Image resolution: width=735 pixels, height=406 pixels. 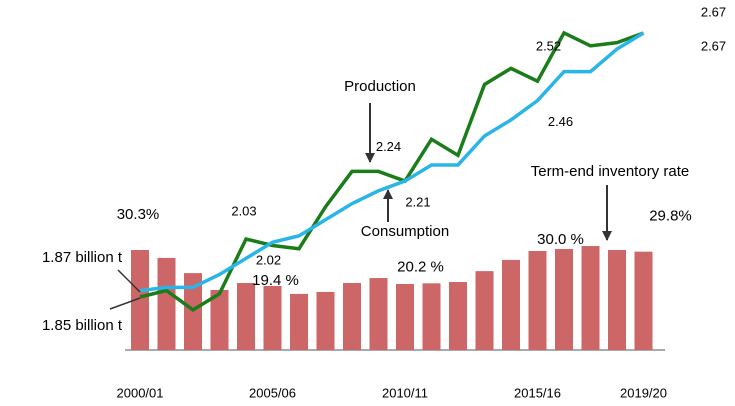 I want to click on annotation: Production, so click(x=380, y=86).